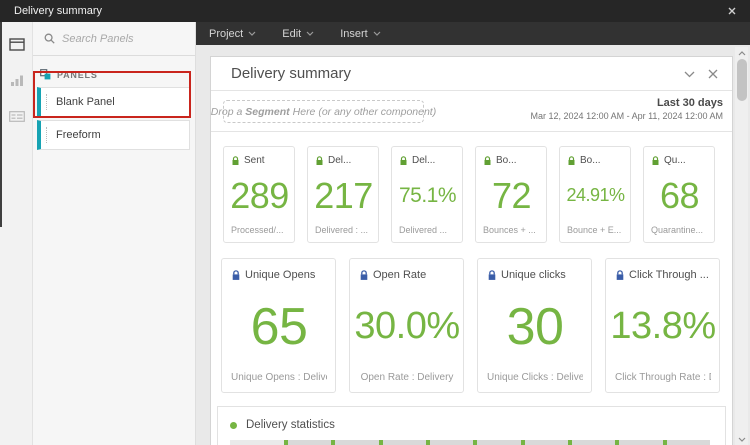 The image size is (750, 445). I want to click on metric-value: 75.1%, so click(427, 195).